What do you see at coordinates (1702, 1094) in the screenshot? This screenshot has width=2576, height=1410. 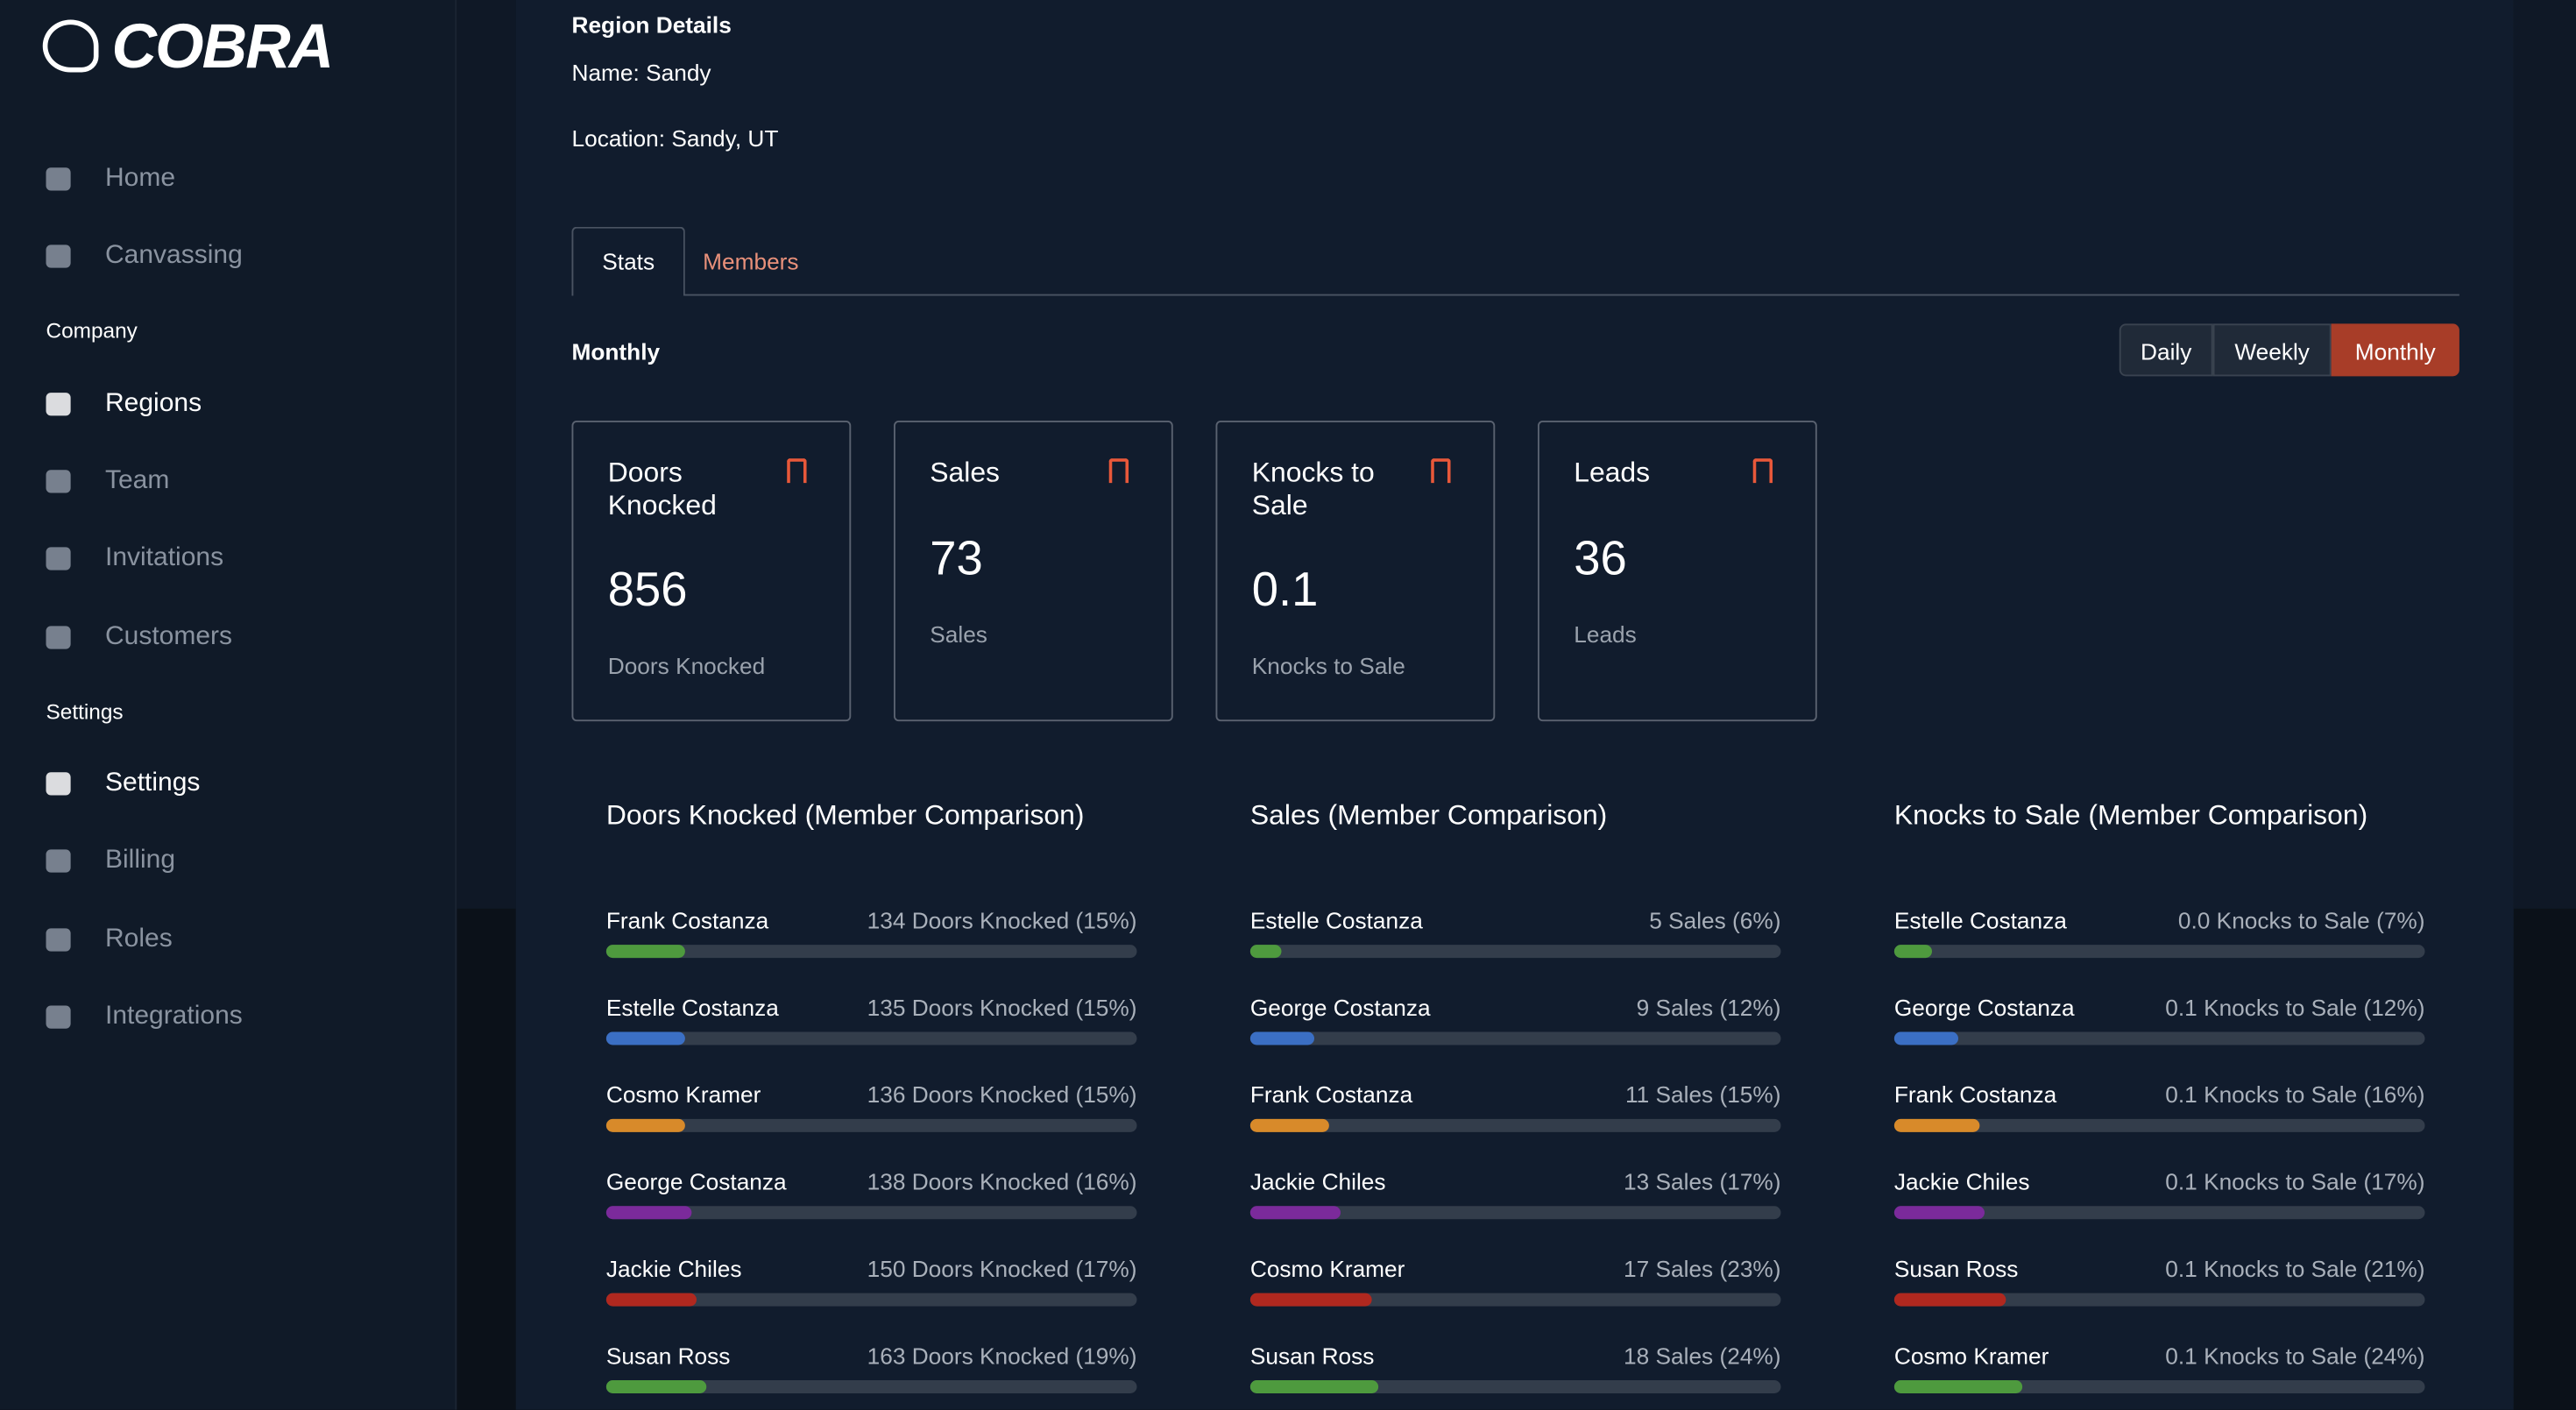 I see `member-value: 11 Sales (15%)` at bounding box center [1702, 1094].